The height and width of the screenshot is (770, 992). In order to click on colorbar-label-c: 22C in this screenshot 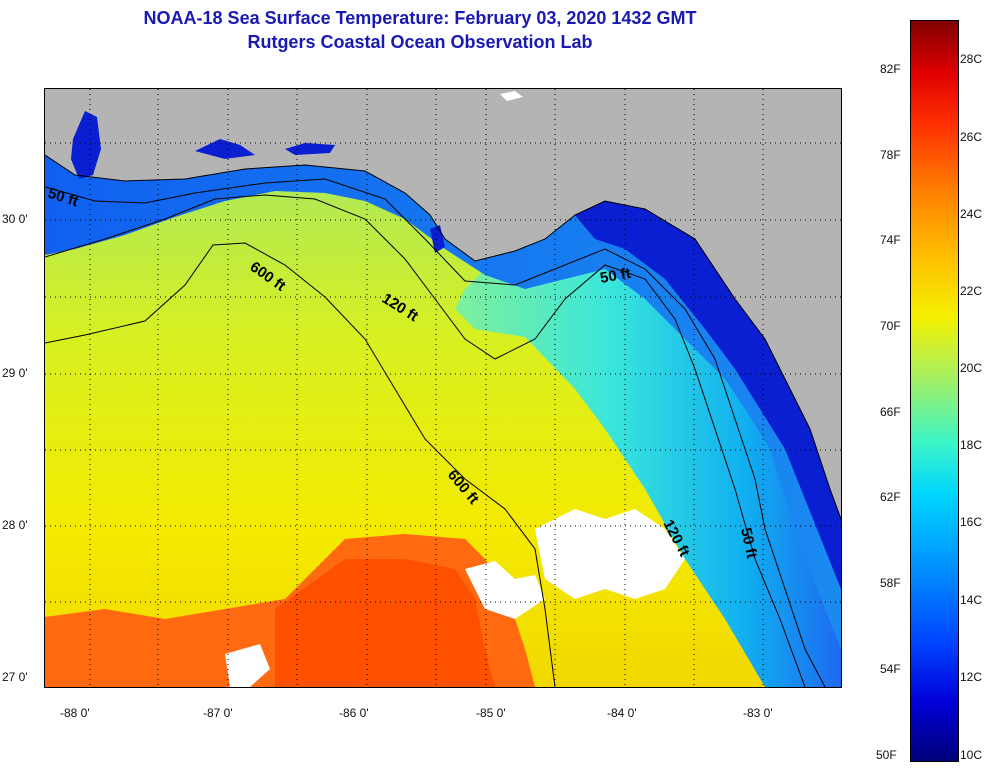, I will do `click(971, 291)`.